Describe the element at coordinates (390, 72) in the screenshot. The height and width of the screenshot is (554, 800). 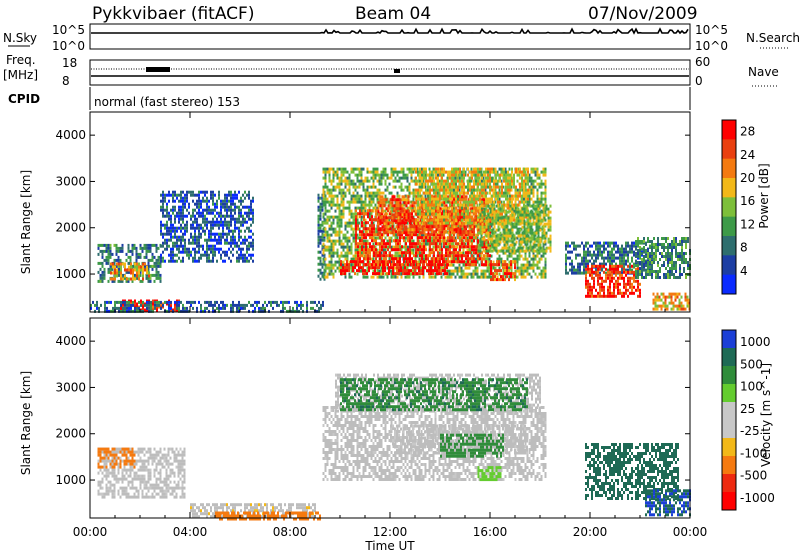
I see `freq-panel-frame` at that location.